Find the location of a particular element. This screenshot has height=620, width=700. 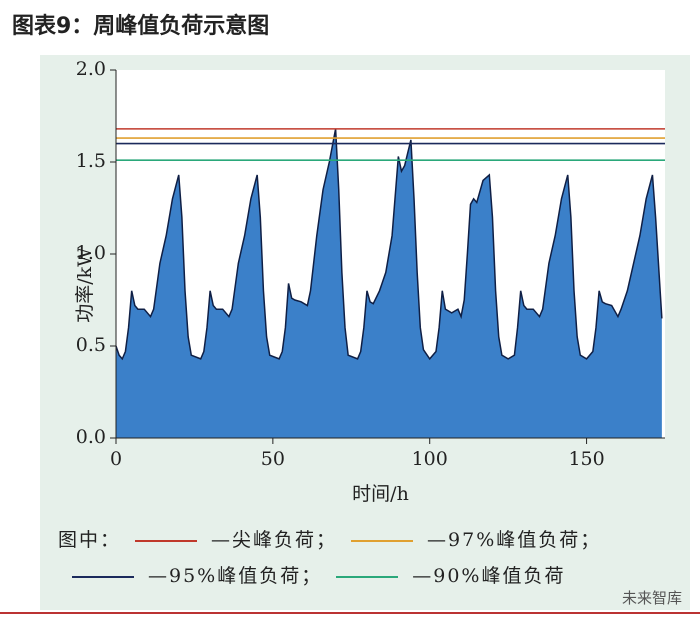

y-tick-label: 1.0 is located at coordinates (91, 253).